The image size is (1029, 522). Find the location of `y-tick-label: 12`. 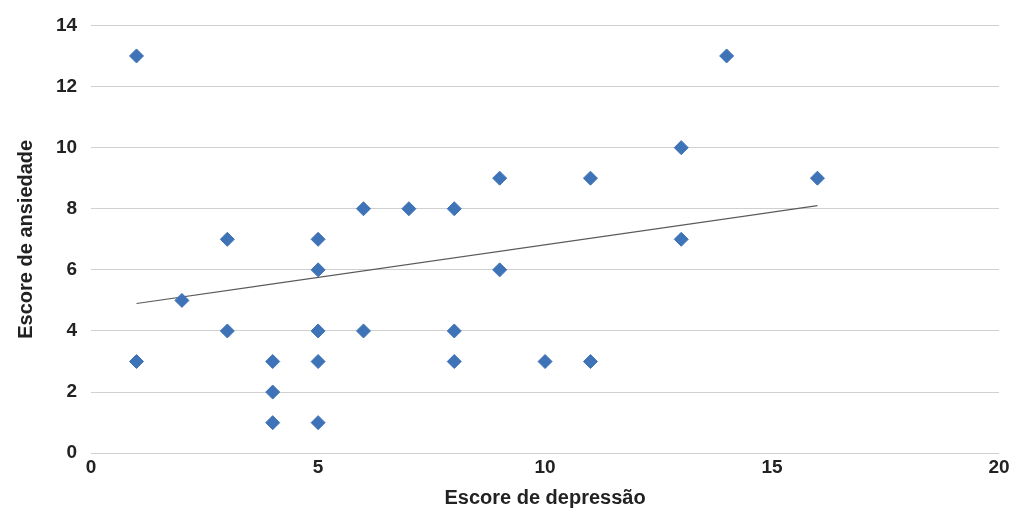

y-tick-label: 12 is located at coordinates (66, 85).